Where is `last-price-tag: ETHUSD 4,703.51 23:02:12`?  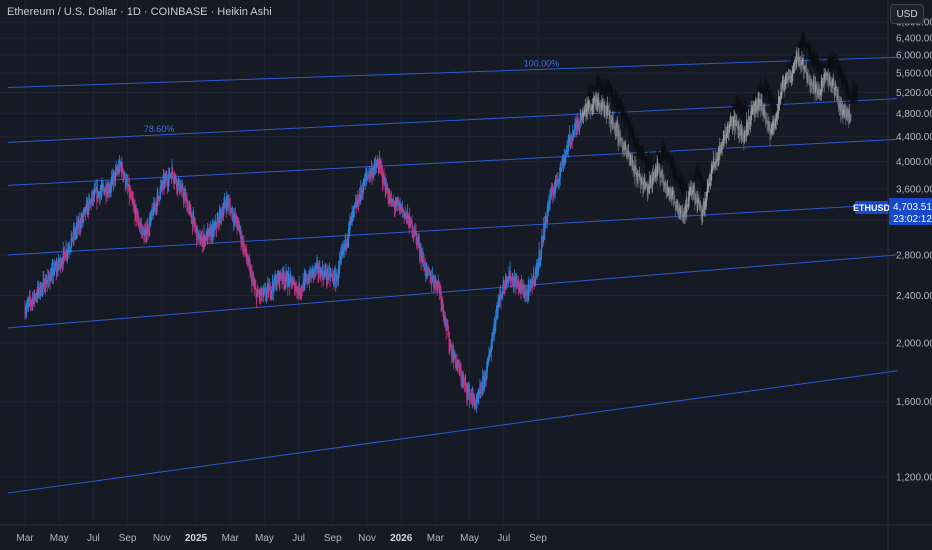 last-price-tag: ETHUSD 4,703.51 23:02:12 is located at coordinates (892, 211).